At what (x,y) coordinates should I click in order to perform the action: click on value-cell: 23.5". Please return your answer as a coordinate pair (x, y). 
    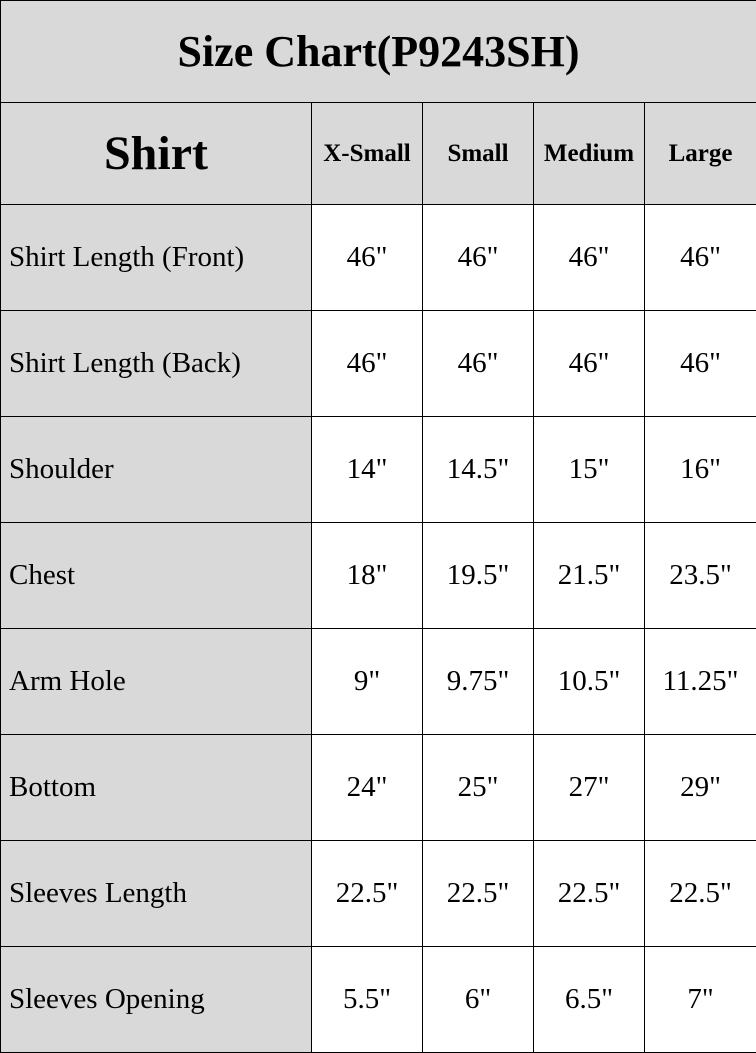
    Looking at the image, I should click on (700, 576).